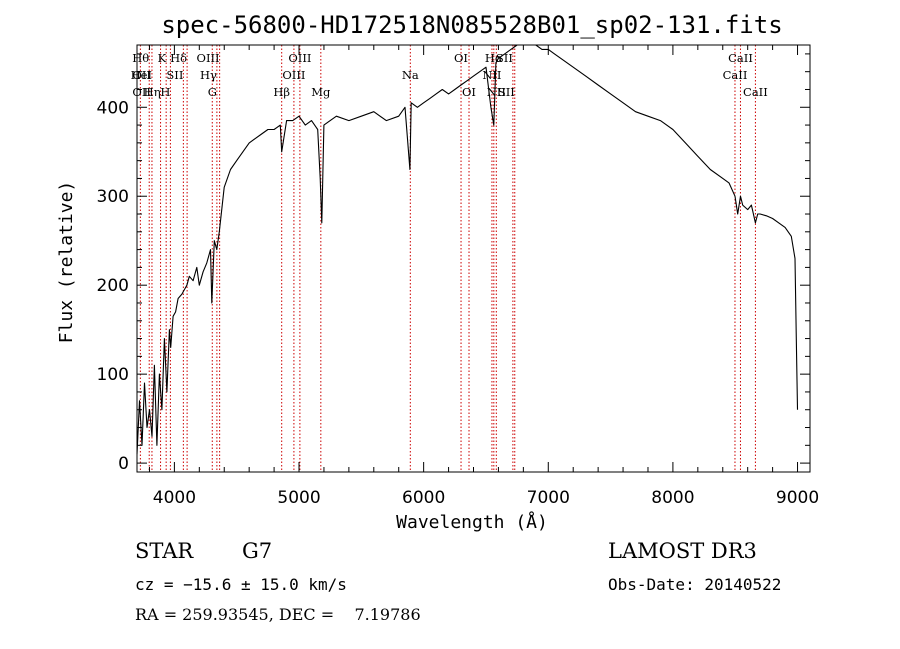 This screenshot has height=649, width=900. What do you see at coordinates (152, 92) in the screenshot?
I see `line-label: Hη` at bounding box center [152, 92].